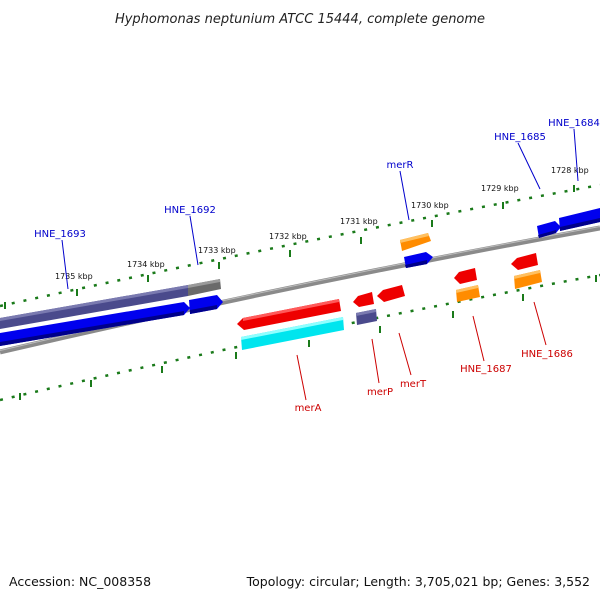 The height and width of the screenshot is (600, 600). Describe the element at coordinates (80, 581) in the screenshot. I see `accession-text: Accession: NC_008358` at that location.